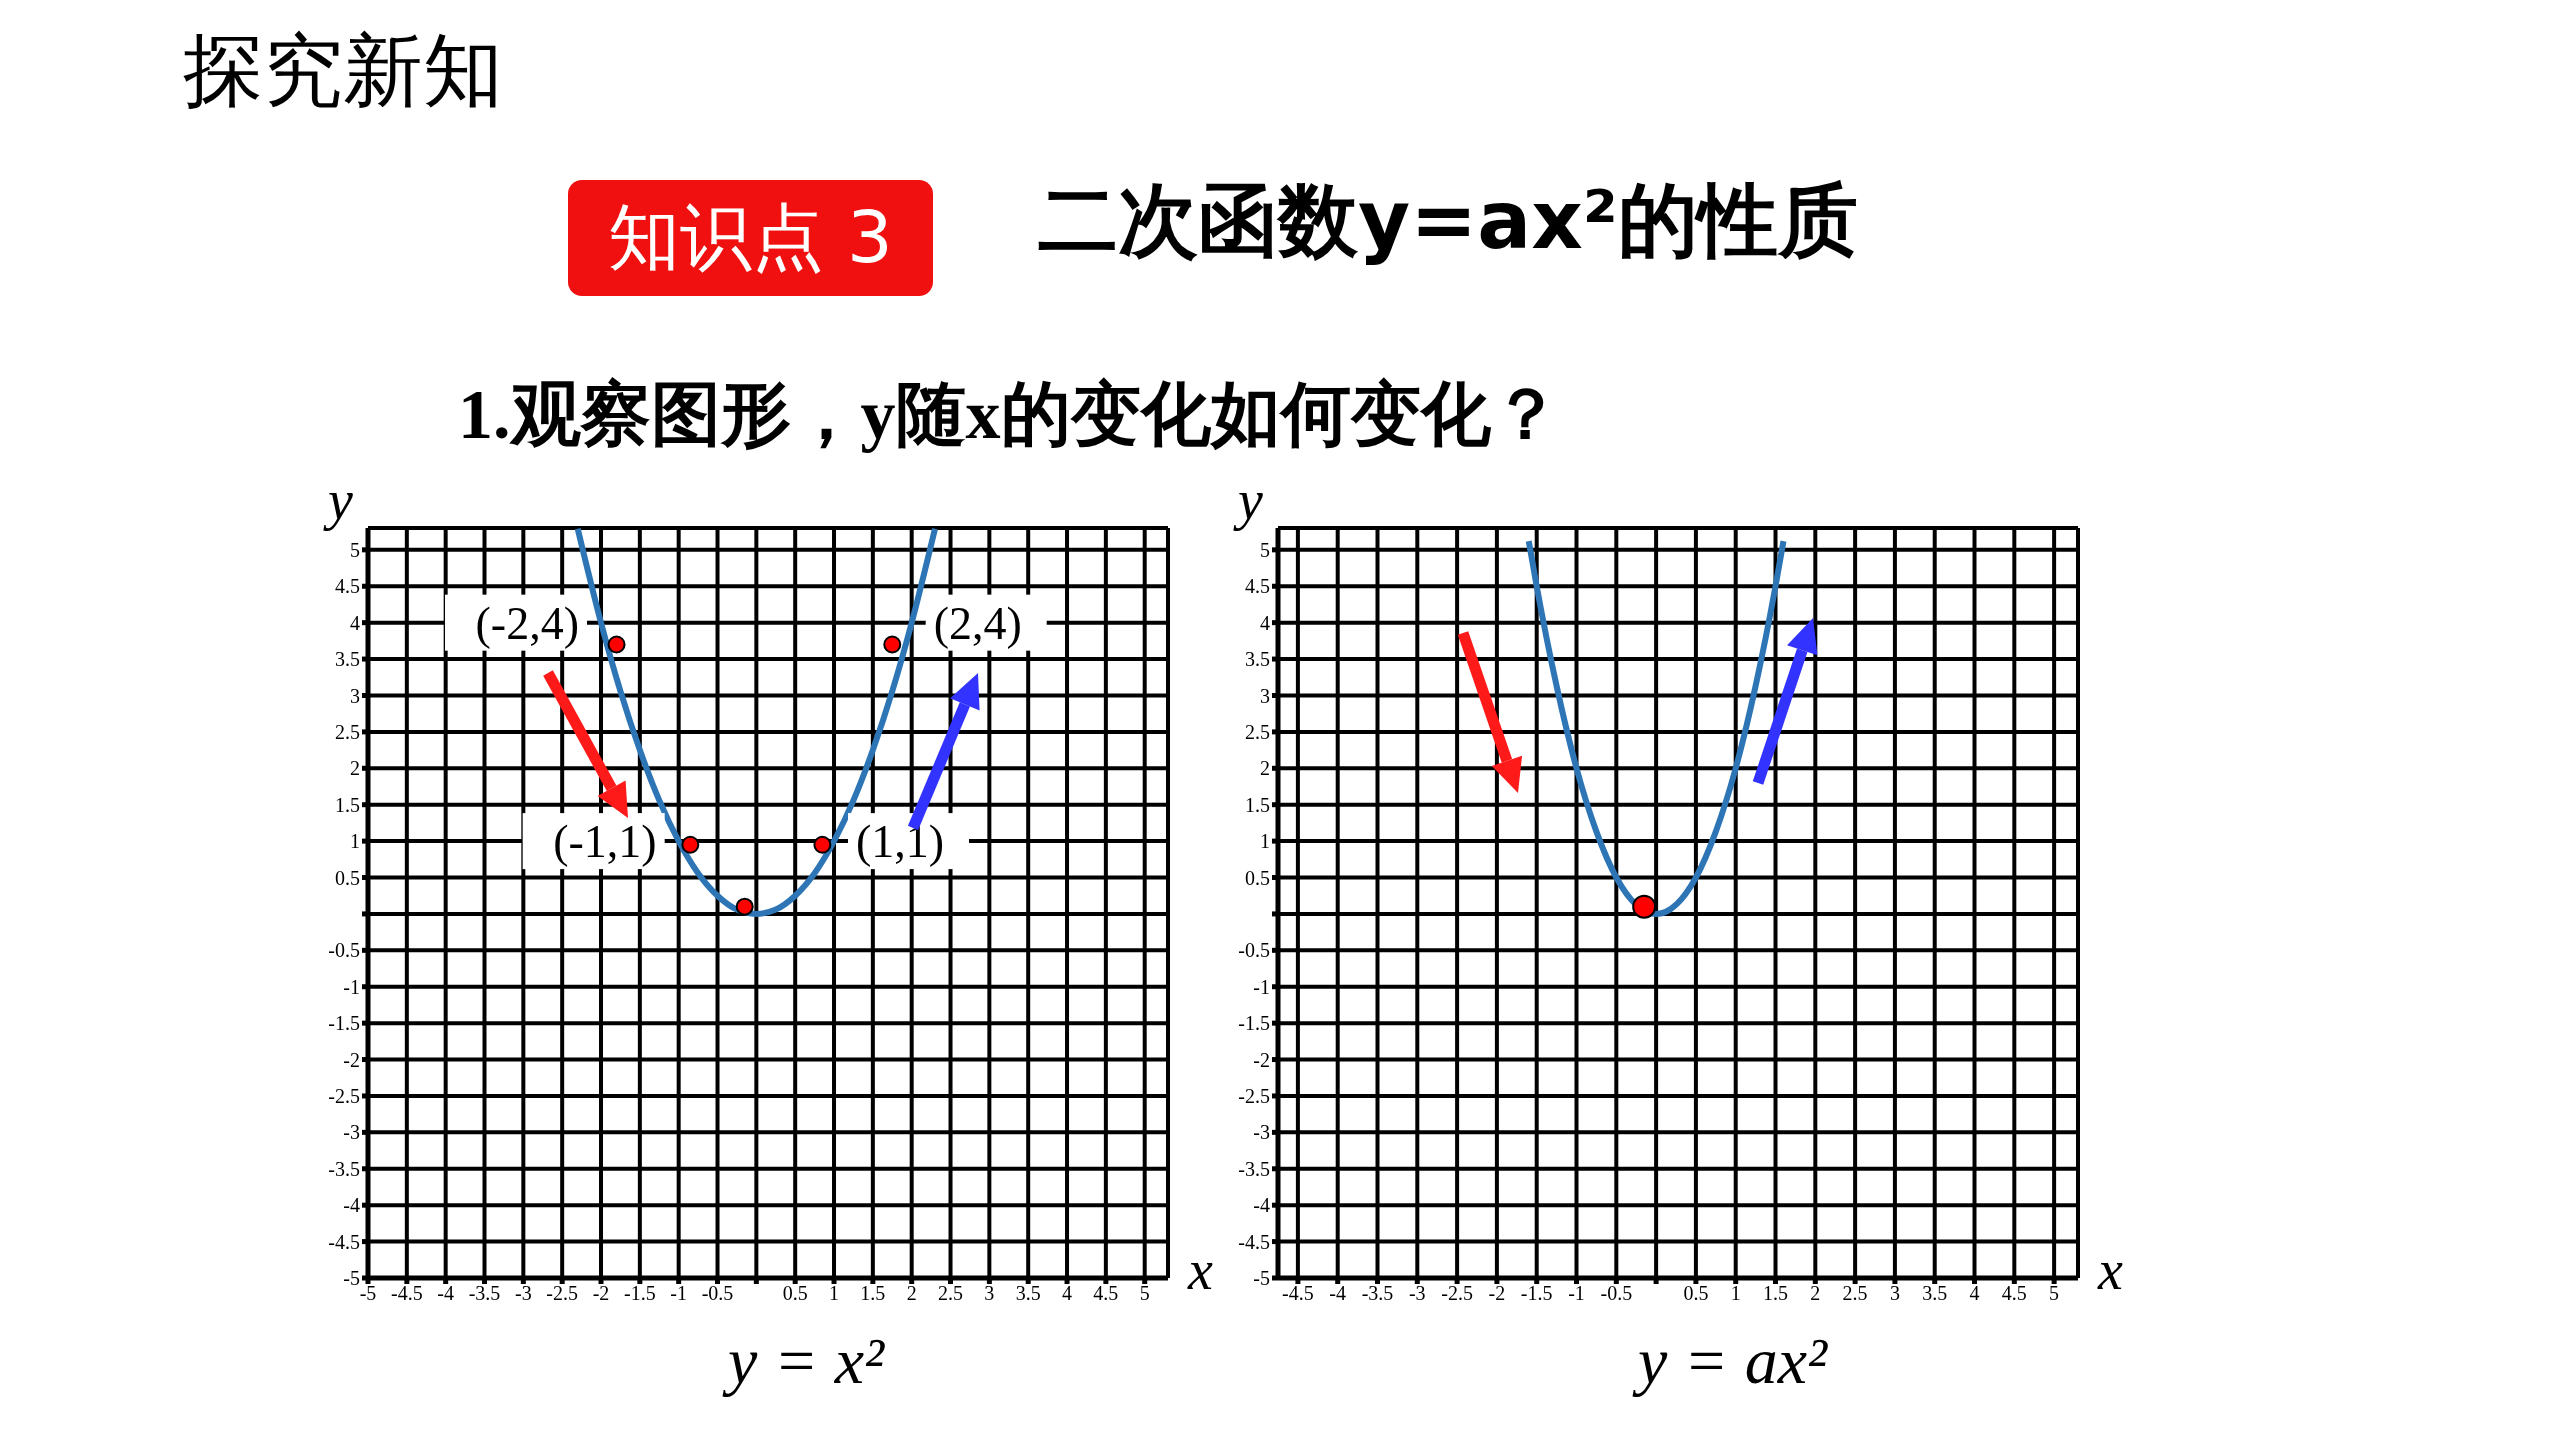 The image size is (2550, 1434). What do you see at coordinates (527, 623) in the screenshot?
I see `annotation: (-2,4)` at bounding box center [527, 623].